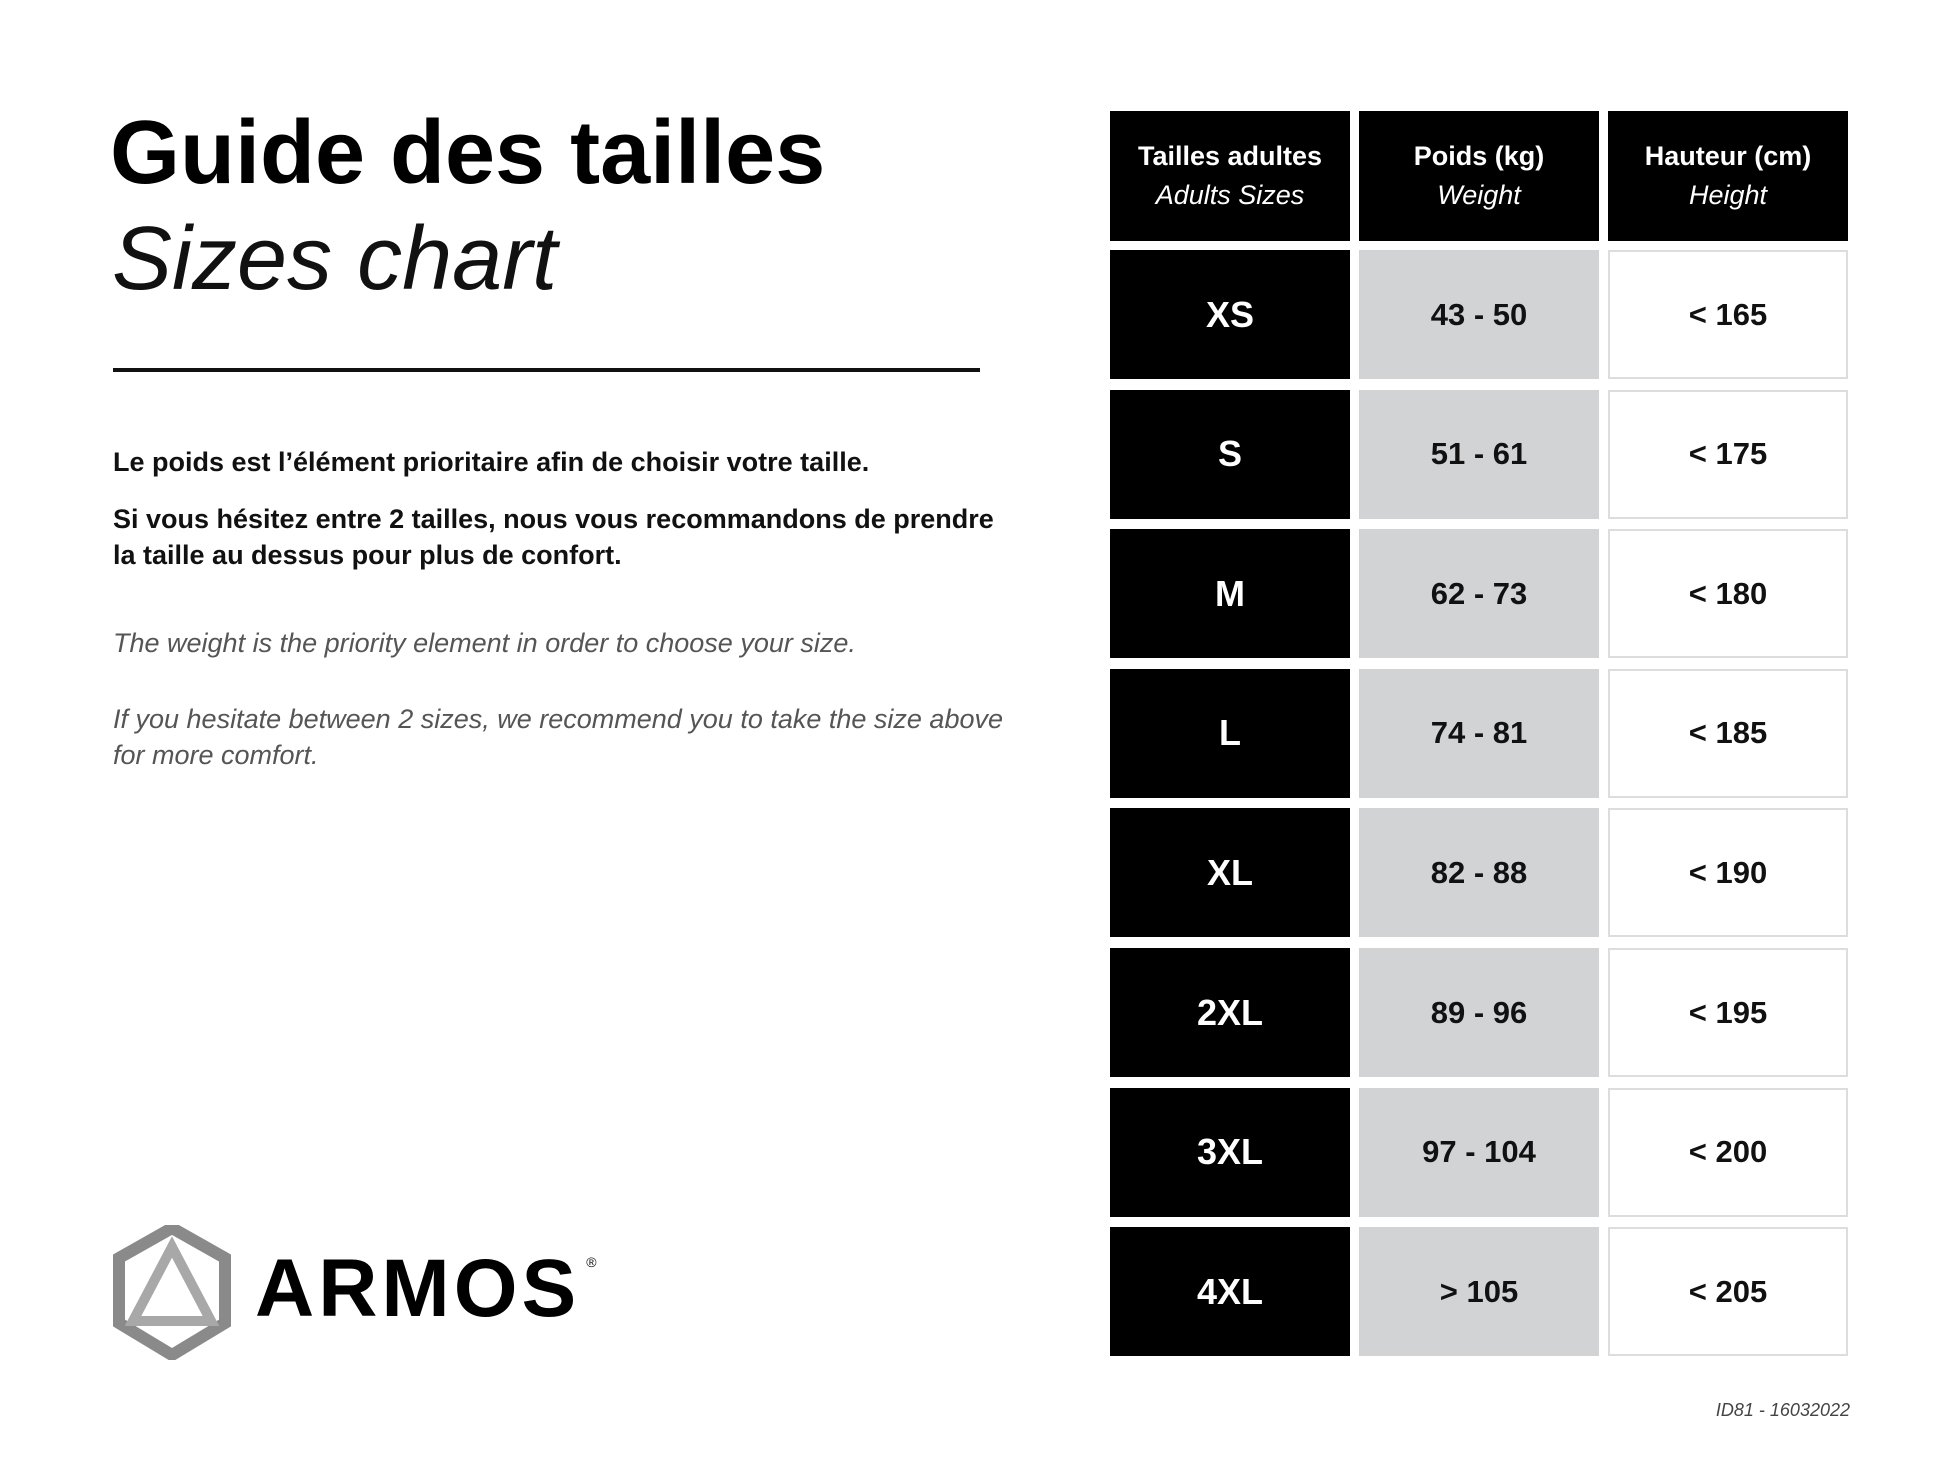 This screenshot has height=1460, width=1946. What do you see at coordinates (1728, 156) in the screenshot?
I see `header-height-fr: Hauteur (cm)` at bounding box center [1728, 156].